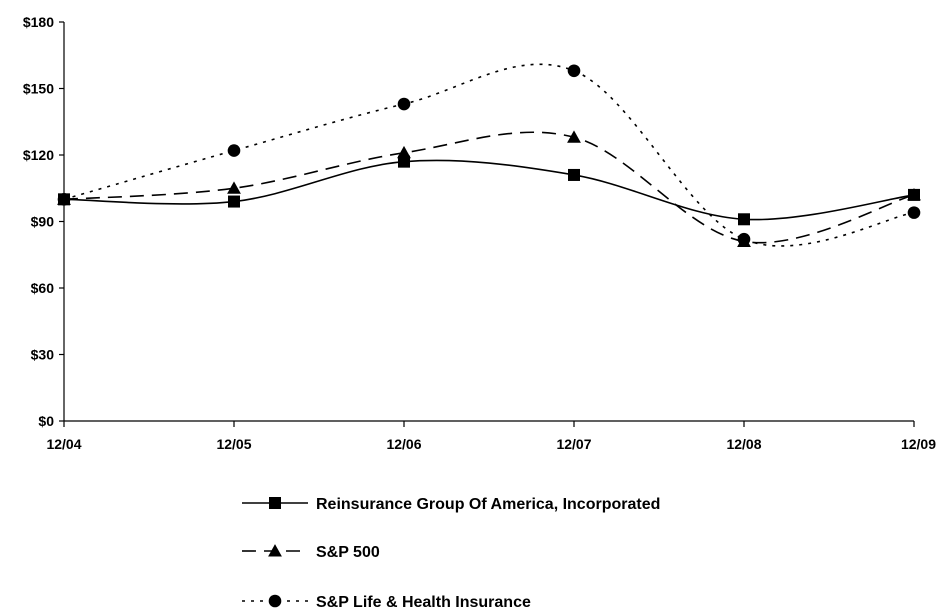 The width and height of the screenshot is (938, 610). What do you see at coordinates (743, 444) in the screenshot?
I see `x-tick-label: 12/08` at bounding box center [743, 444].